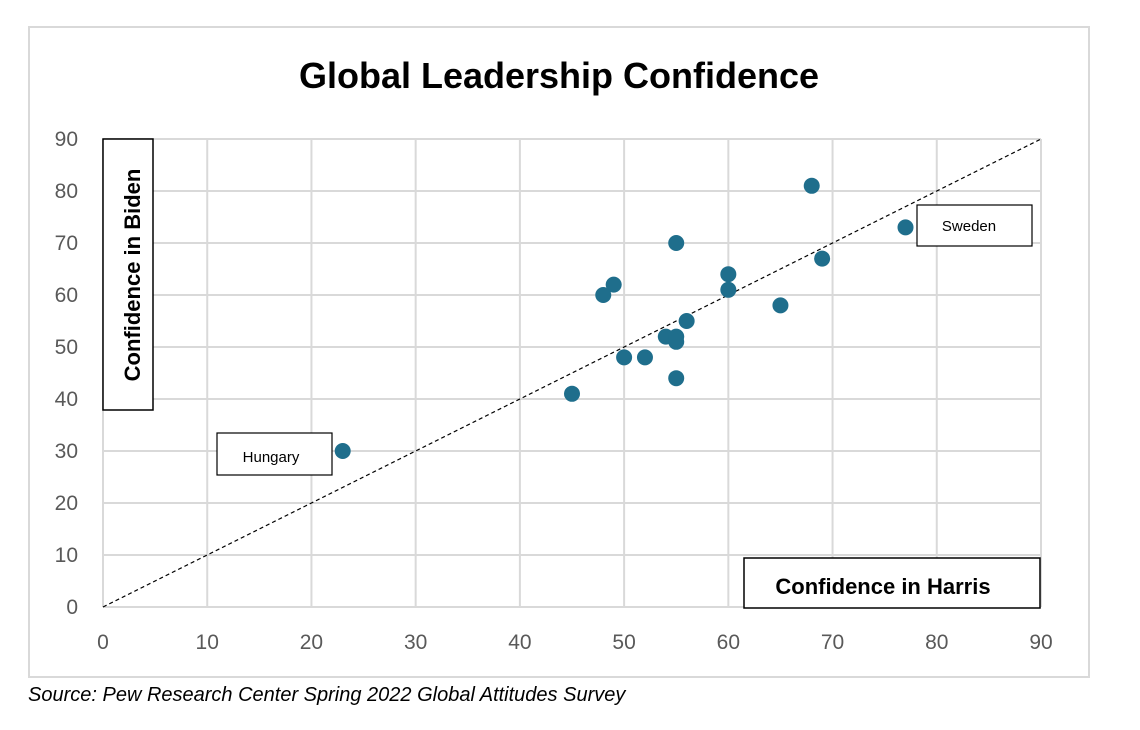  What do you see at coordinates (969, 226) in the screenshot?
I see `annotation-sweden-label: Sweden` at bounding box center [969, 226].